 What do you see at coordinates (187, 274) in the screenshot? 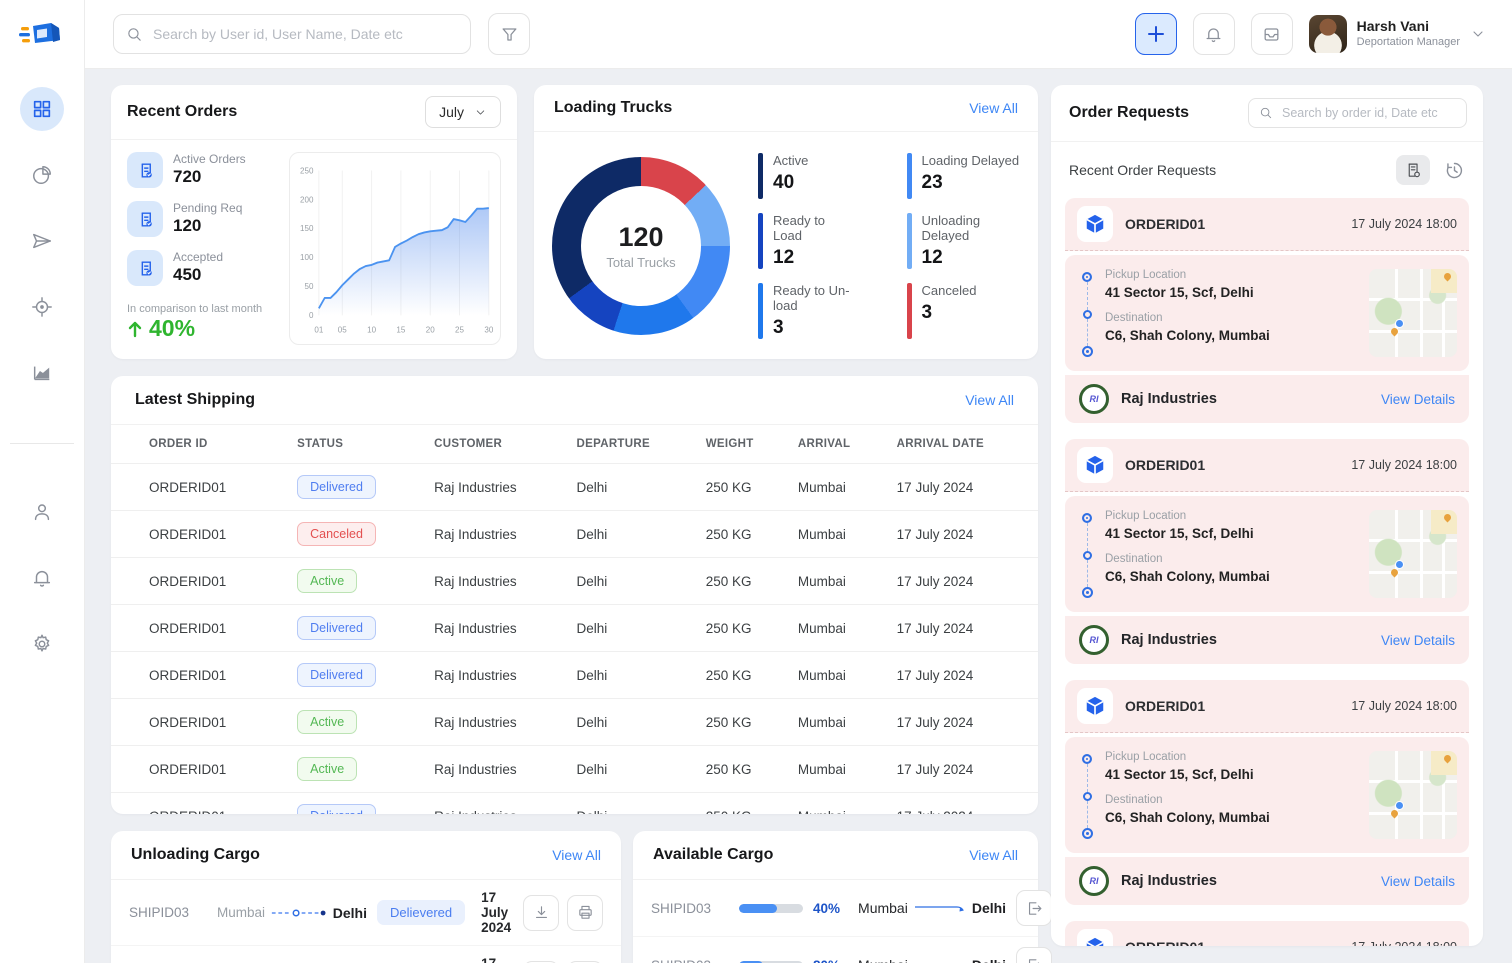
I see `stat-value: 450` at bounding box center [187, 274].